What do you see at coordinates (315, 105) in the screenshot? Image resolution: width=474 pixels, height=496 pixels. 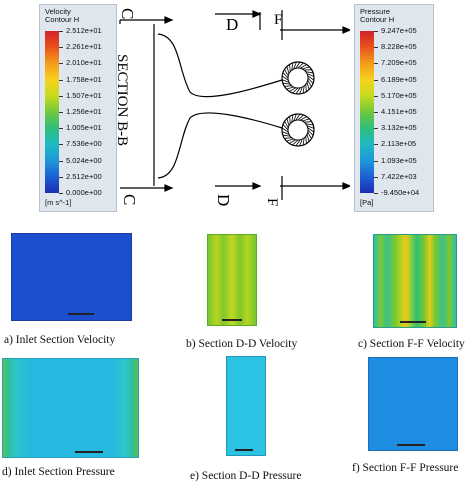 I see `cut-line-f` at bounding box center [315, 105].